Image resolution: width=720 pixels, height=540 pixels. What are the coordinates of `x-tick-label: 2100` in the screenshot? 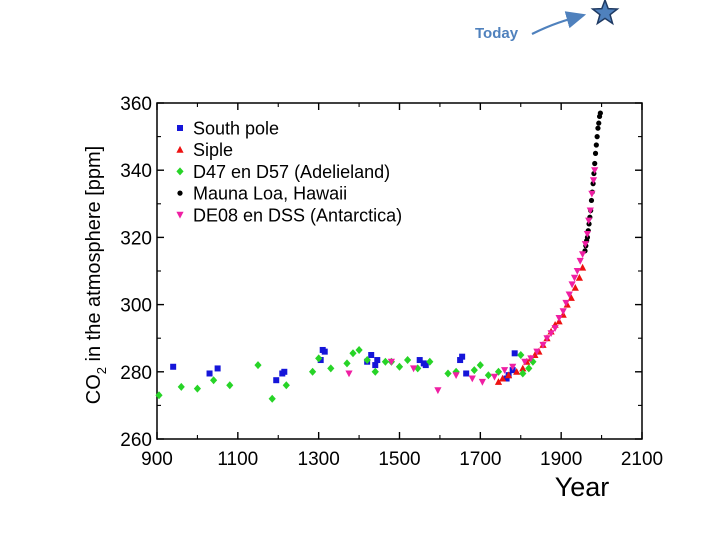 It's located at (642, 459).